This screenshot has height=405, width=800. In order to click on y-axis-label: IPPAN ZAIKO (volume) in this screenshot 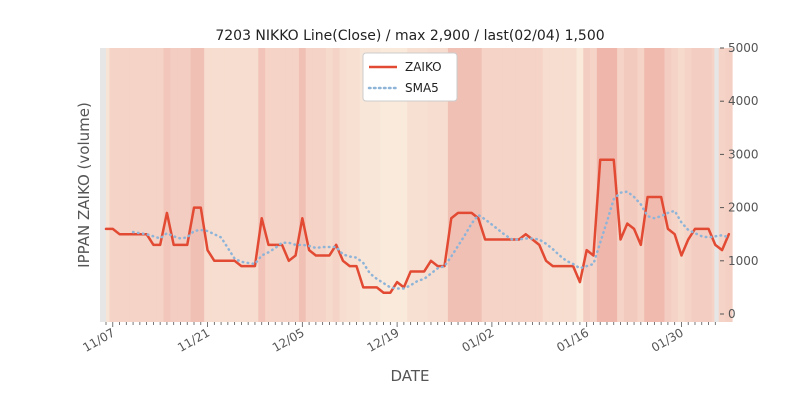, I will do `click(84, 185)`.